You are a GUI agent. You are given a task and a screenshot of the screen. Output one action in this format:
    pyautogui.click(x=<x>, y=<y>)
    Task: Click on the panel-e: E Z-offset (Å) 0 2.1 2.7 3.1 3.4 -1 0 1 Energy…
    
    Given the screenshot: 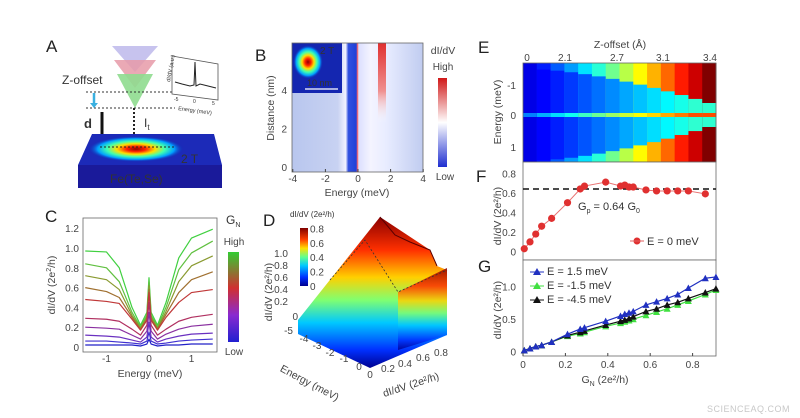 What is the action you would take?
    pyautogui.click(x=597, y=100)
    